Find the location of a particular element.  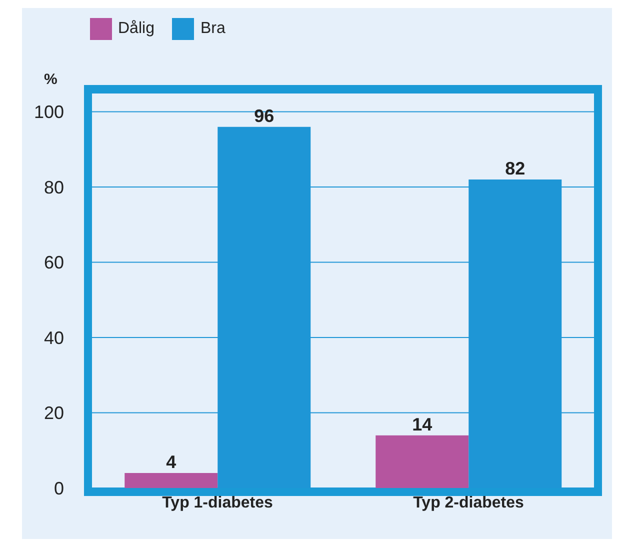

data-label: 96 is located at coordinates (264, 116).